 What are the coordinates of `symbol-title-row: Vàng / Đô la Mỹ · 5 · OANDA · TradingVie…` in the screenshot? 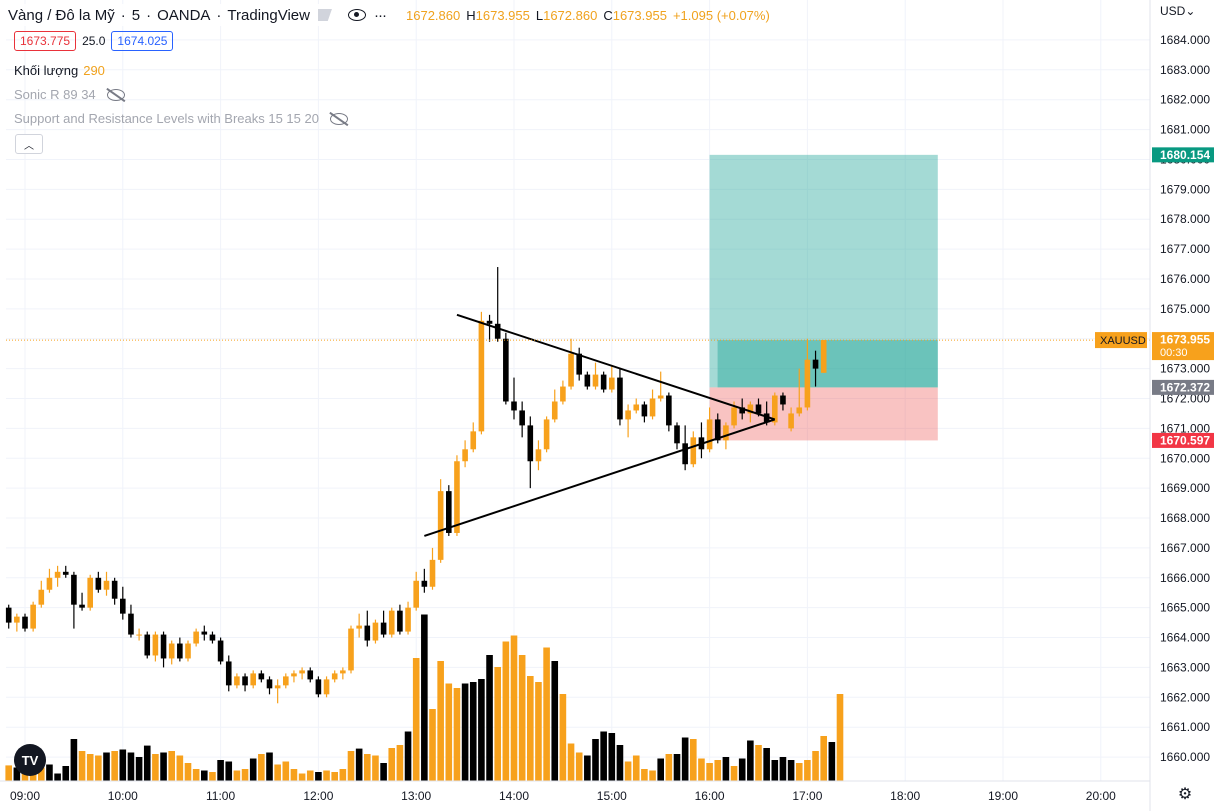 It's located at (200, 15).